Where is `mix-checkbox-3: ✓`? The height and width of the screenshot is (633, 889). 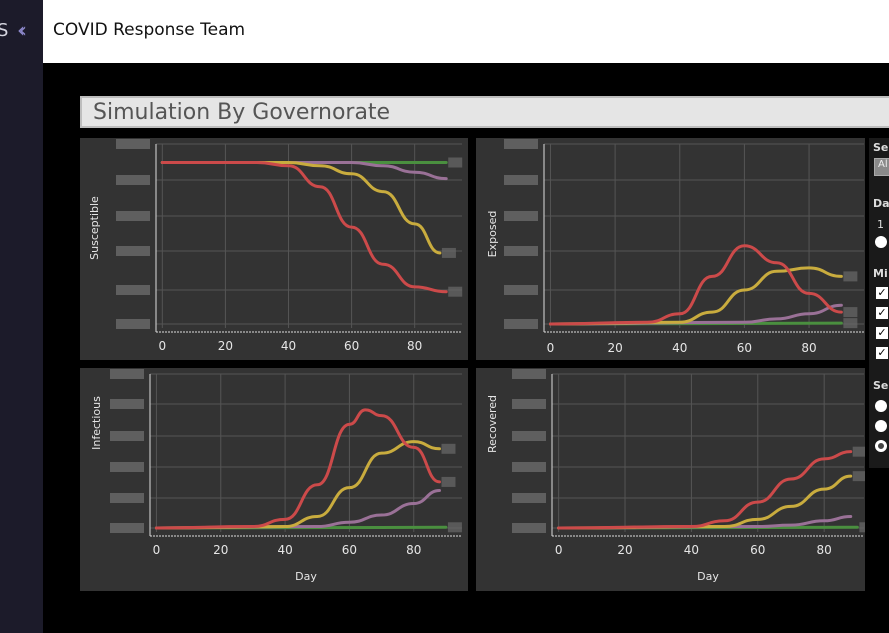 mix-checkbox-3: ✓ is located at coordinates (882, 332).